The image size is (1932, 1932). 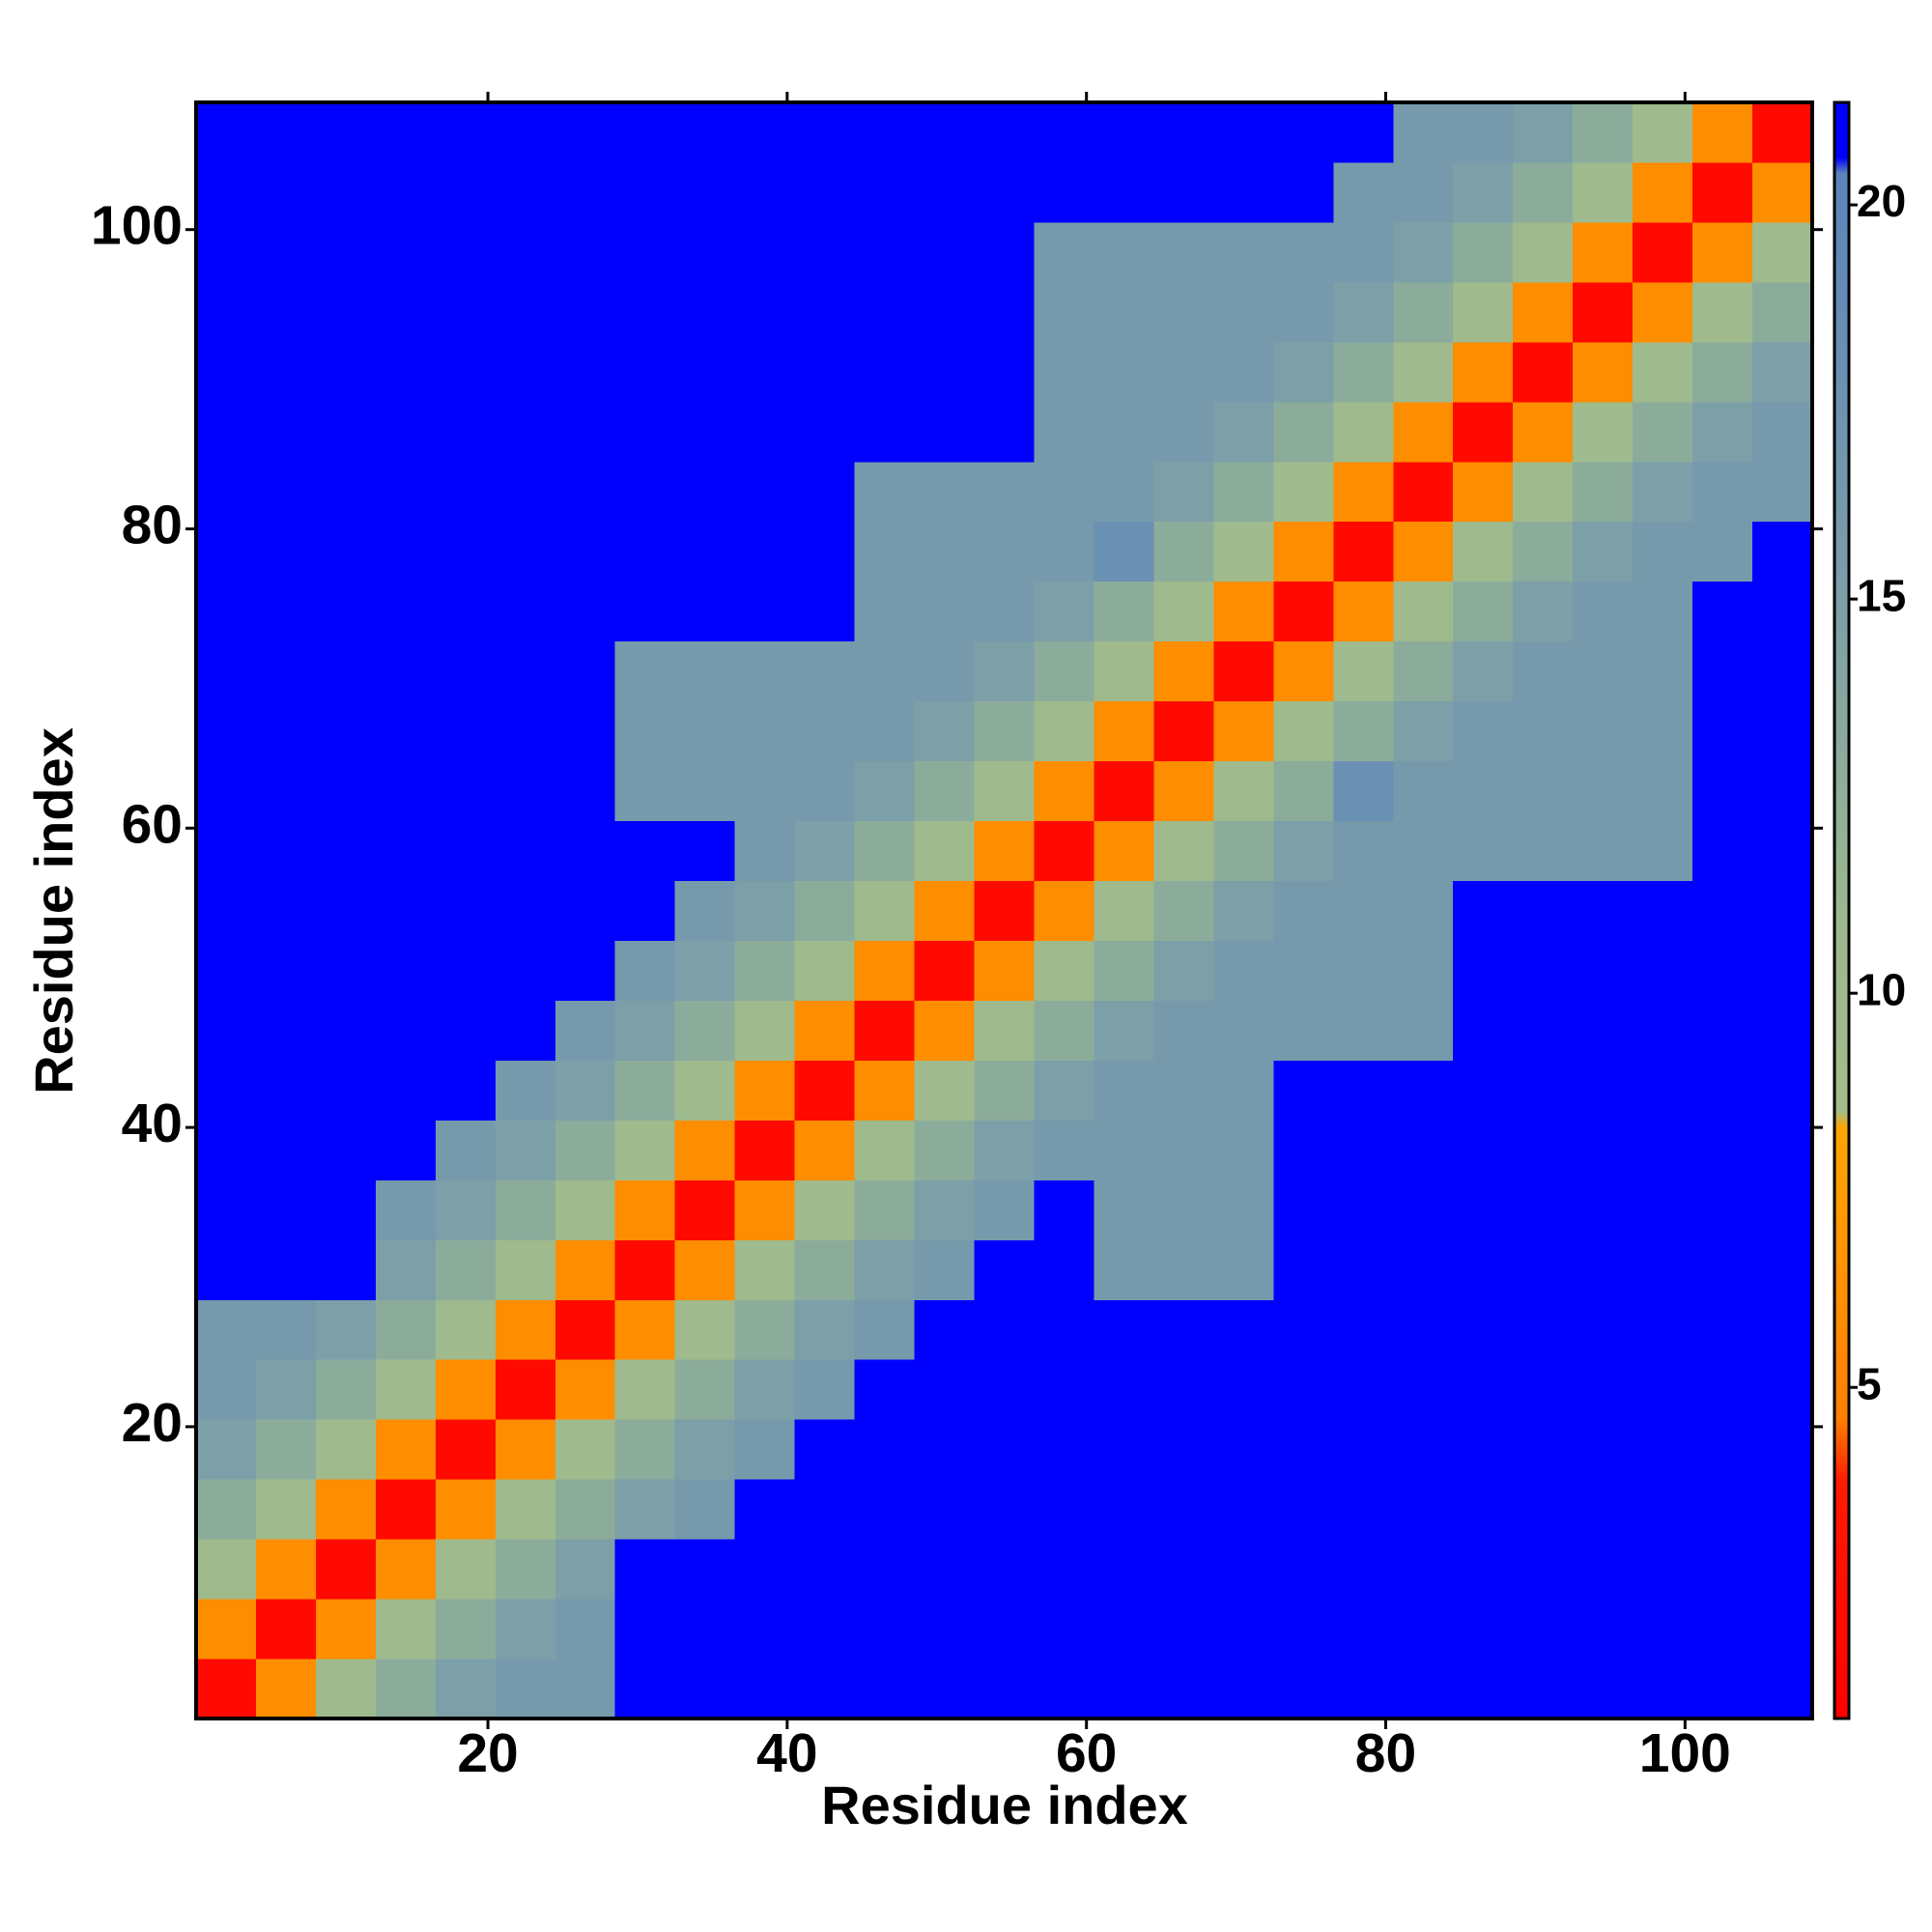 What do you see at coordinates (1385, 1753) in the screenshot?
I see `x-tick-label: 80` at bounding box center [1385, 1753].